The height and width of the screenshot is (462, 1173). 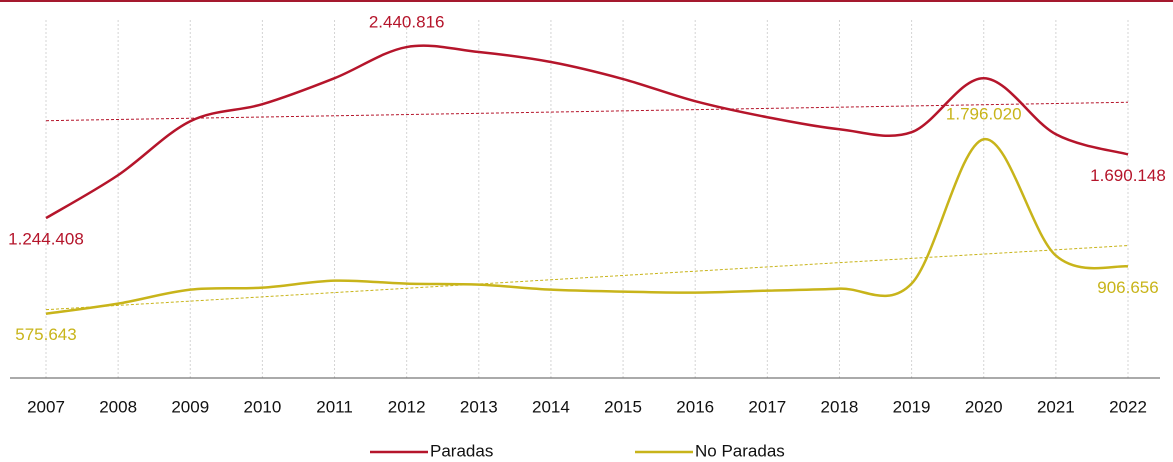 I want to click on legend-label: Paradas, so click(x=461, y=450).